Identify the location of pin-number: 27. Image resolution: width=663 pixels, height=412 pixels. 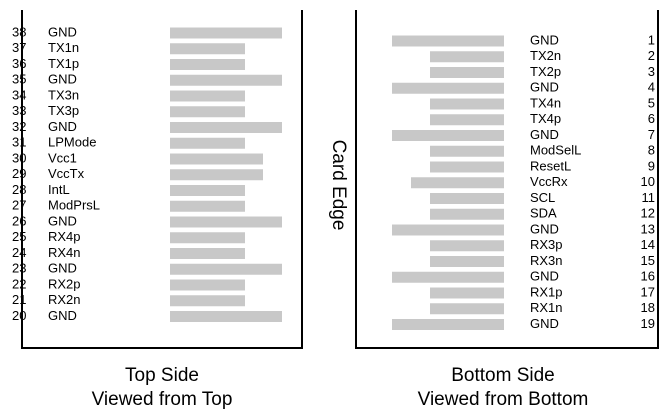
(19, 205).